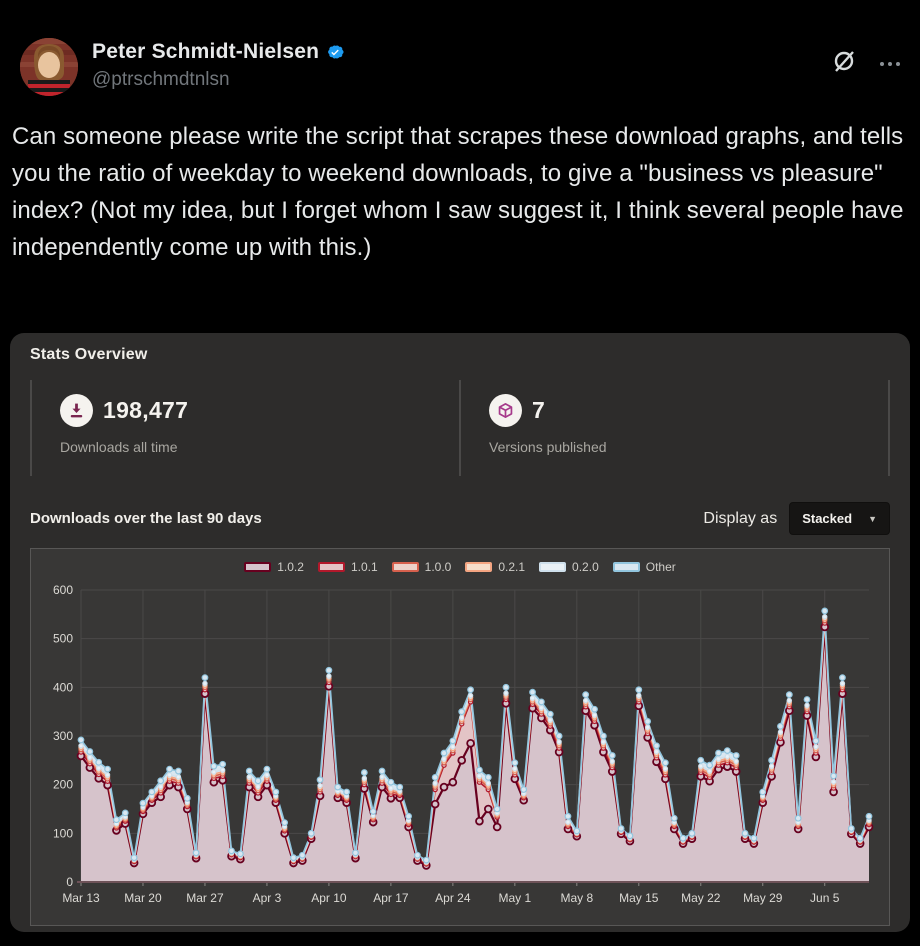 The height and width of the screenshot is (946, 920). Describe the element at coordinates (290, 567) in the screenshot. I see `legend-label: 1.0.2` at that location.